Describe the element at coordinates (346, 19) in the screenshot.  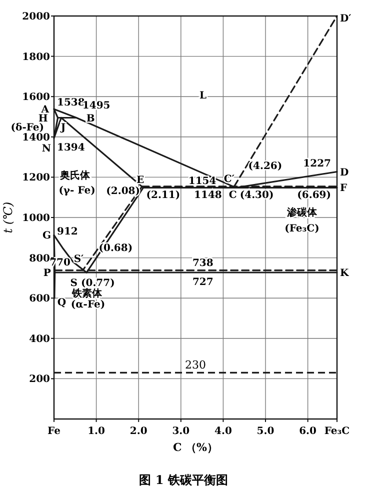
I see `annotation: D′` at that location.